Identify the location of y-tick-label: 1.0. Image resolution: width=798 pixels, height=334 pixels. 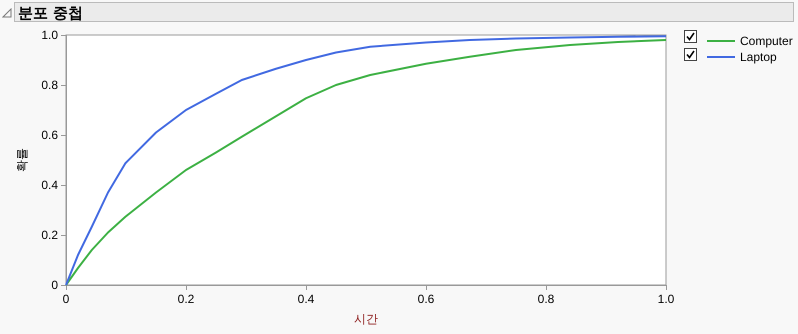
(49, 35).